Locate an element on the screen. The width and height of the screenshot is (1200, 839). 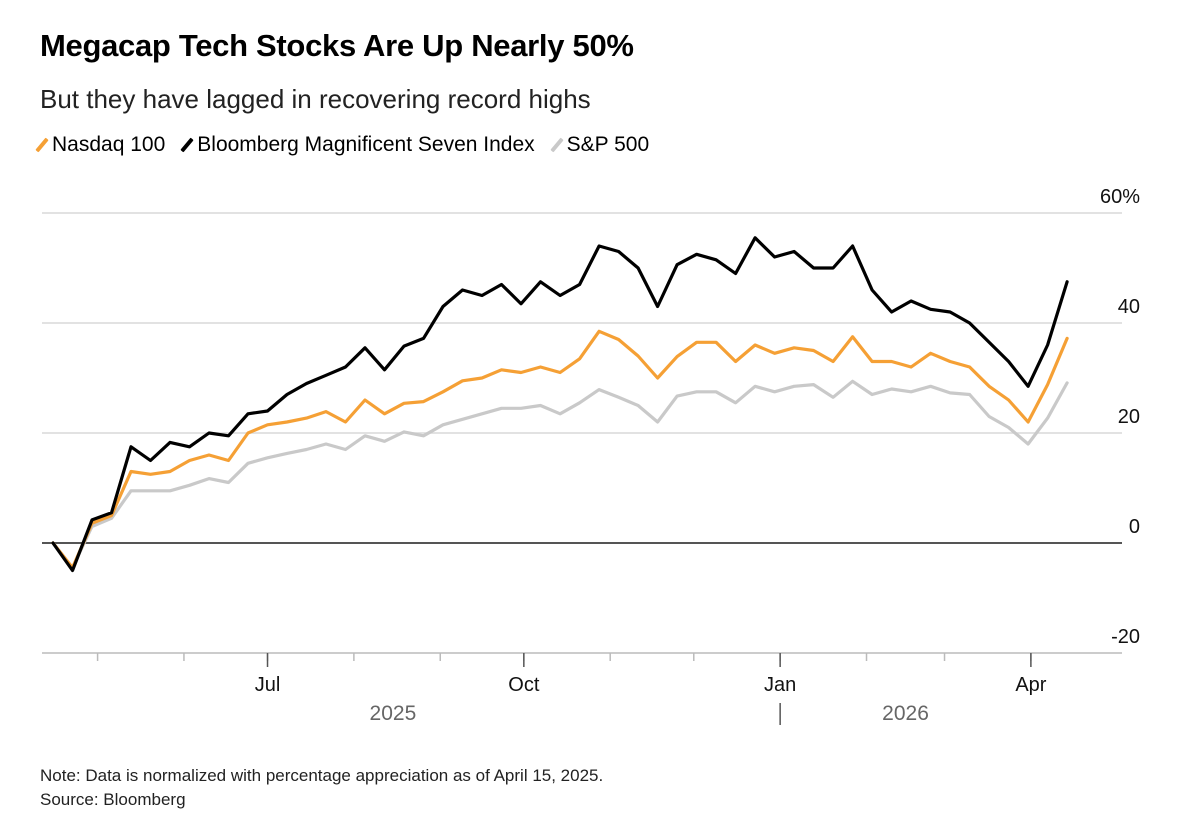
legend-item-nasdaq: Nasdaq 100 is located at coordinates (100, 145).